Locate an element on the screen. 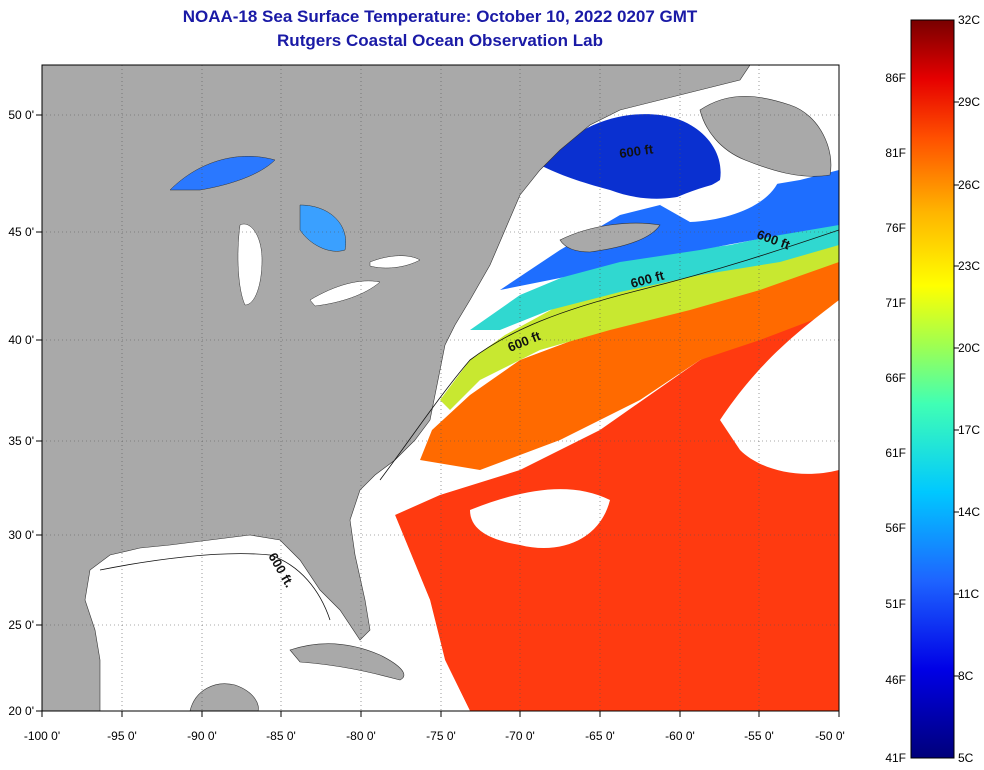 The width and height of the screenshot is (984, 770). celsius-label: 20C is located at coordinates (969, 348).